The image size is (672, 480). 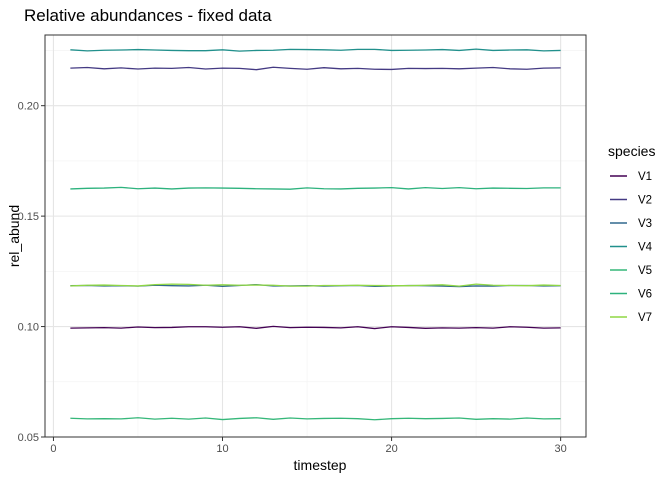 I want to click on legend-label-v2: V2, so click(x=645, y=201).